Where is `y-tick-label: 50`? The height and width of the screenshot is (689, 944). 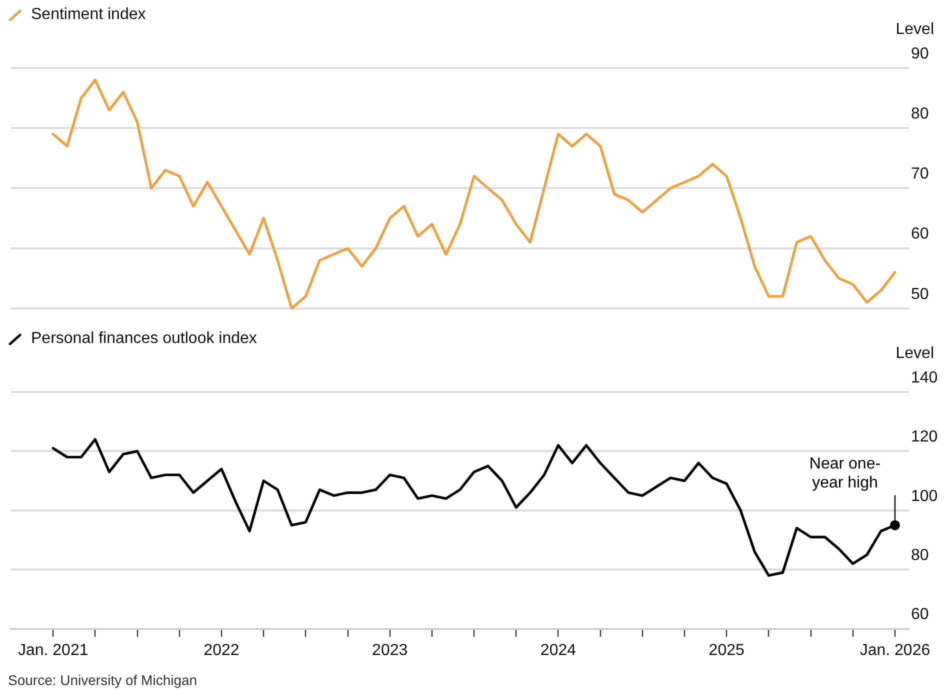 y-tick-label: 50 is located at coordinates (920, 294).